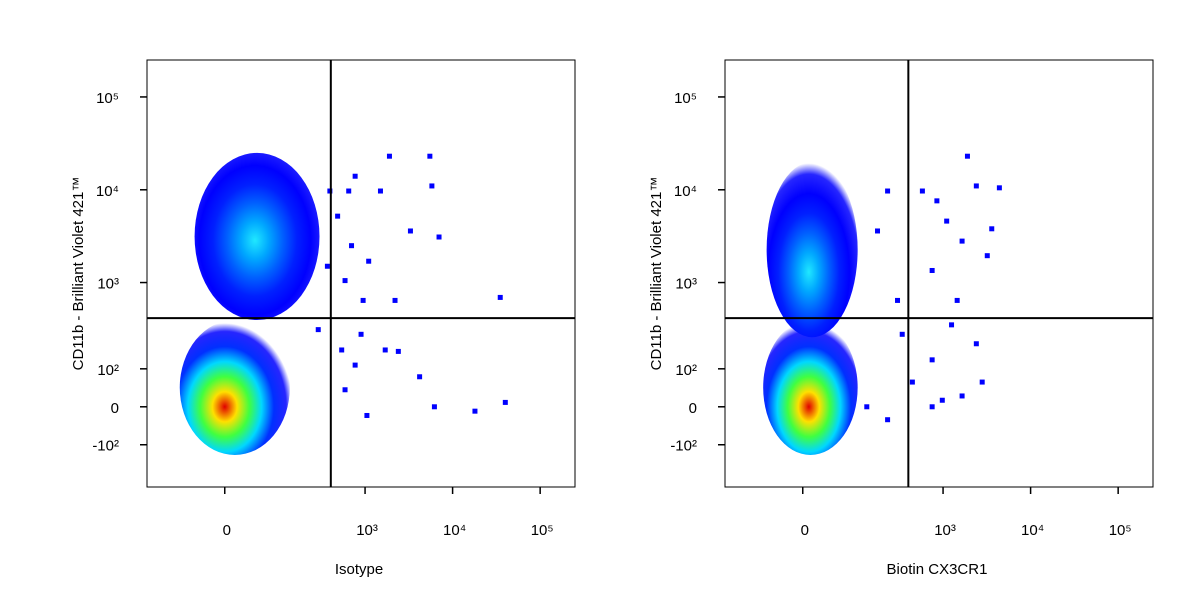 The width and height of the screenshot is (1200, 600). What do you see at coordinates (937, 569) in the screenshot?
I see `x-axis-label: Biotin CX3CR1` at bounding box center [937, 569].